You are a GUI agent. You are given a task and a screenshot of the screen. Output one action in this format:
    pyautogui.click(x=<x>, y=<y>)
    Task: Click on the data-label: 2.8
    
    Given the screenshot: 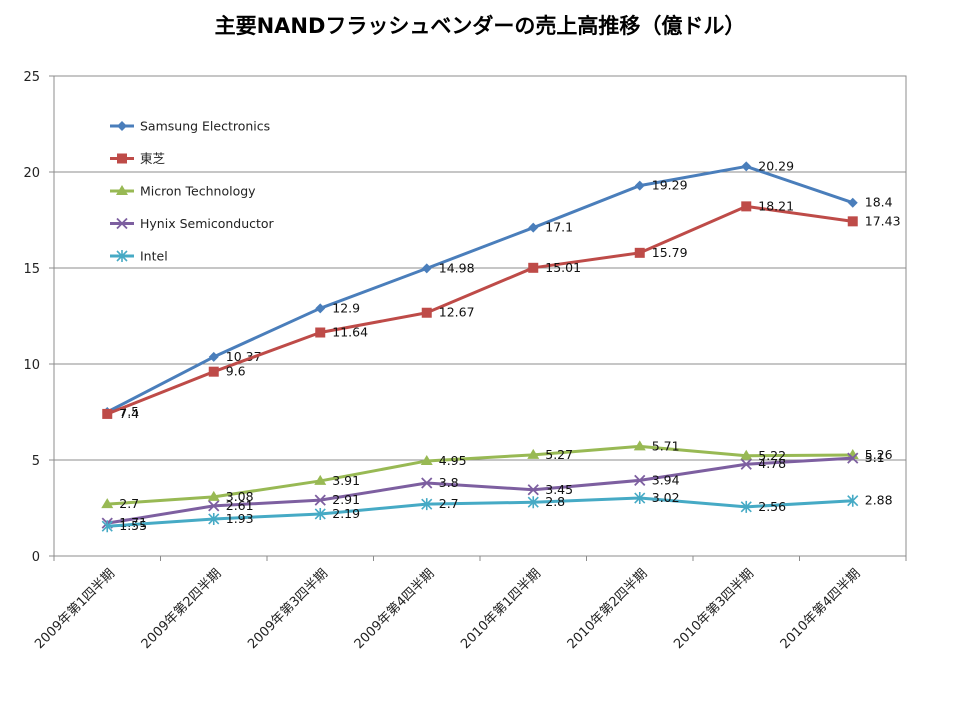 What is the action you would take?
    pyautogui.click(x=555, y=501)
    